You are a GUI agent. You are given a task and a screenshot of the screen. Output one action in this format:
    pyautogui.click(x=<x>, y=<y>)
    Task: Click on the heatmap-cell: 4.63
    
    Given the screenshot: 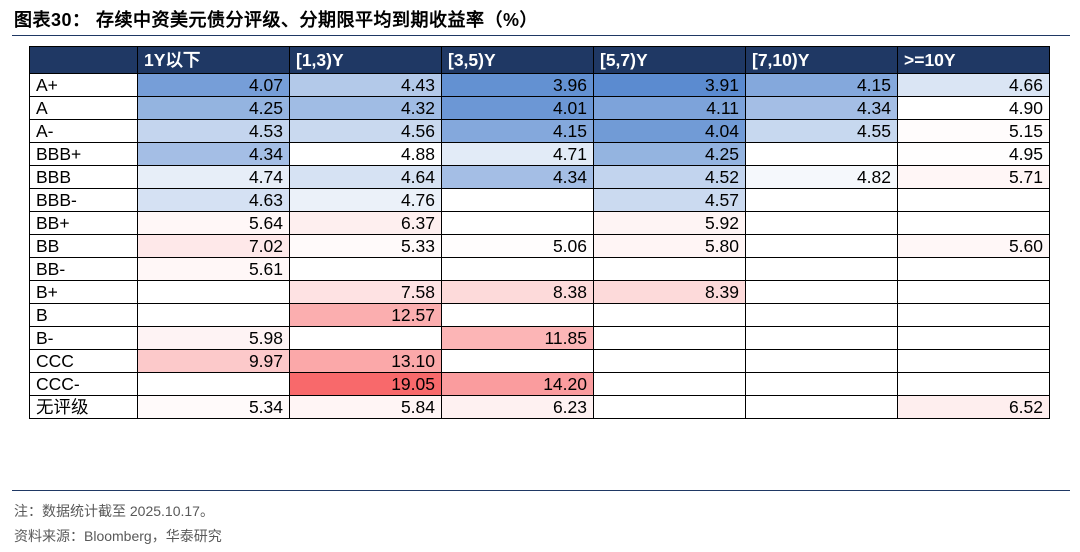 What is the action you would take?
    pyautogui.click(x=213, y=200)
    